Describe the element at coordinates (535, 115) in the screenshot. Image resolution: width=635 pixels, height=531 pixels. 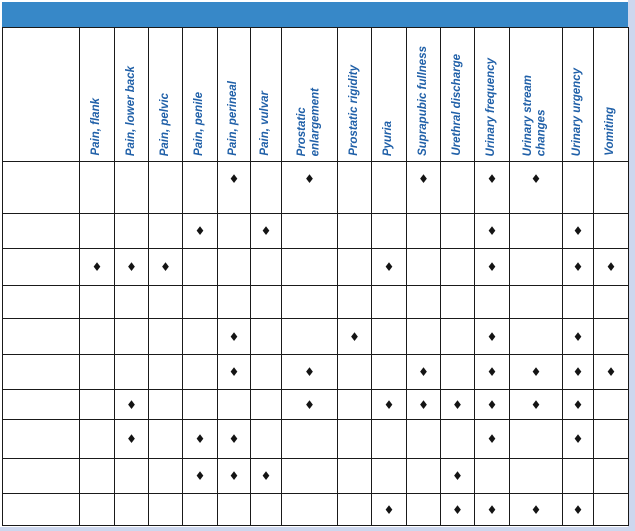
I see `column-header-label: Urinary stream changes` at that location.